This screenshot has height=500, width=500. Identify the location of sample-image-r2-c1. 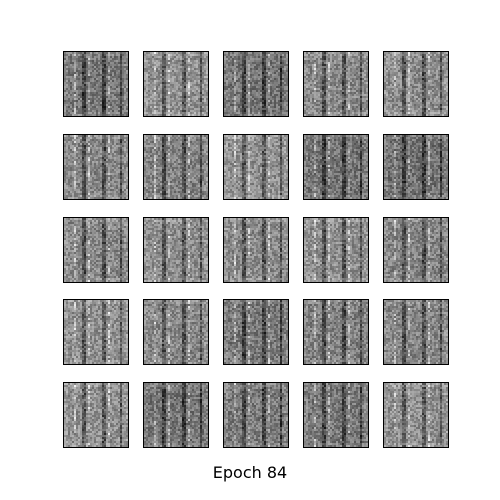
(96, 167).